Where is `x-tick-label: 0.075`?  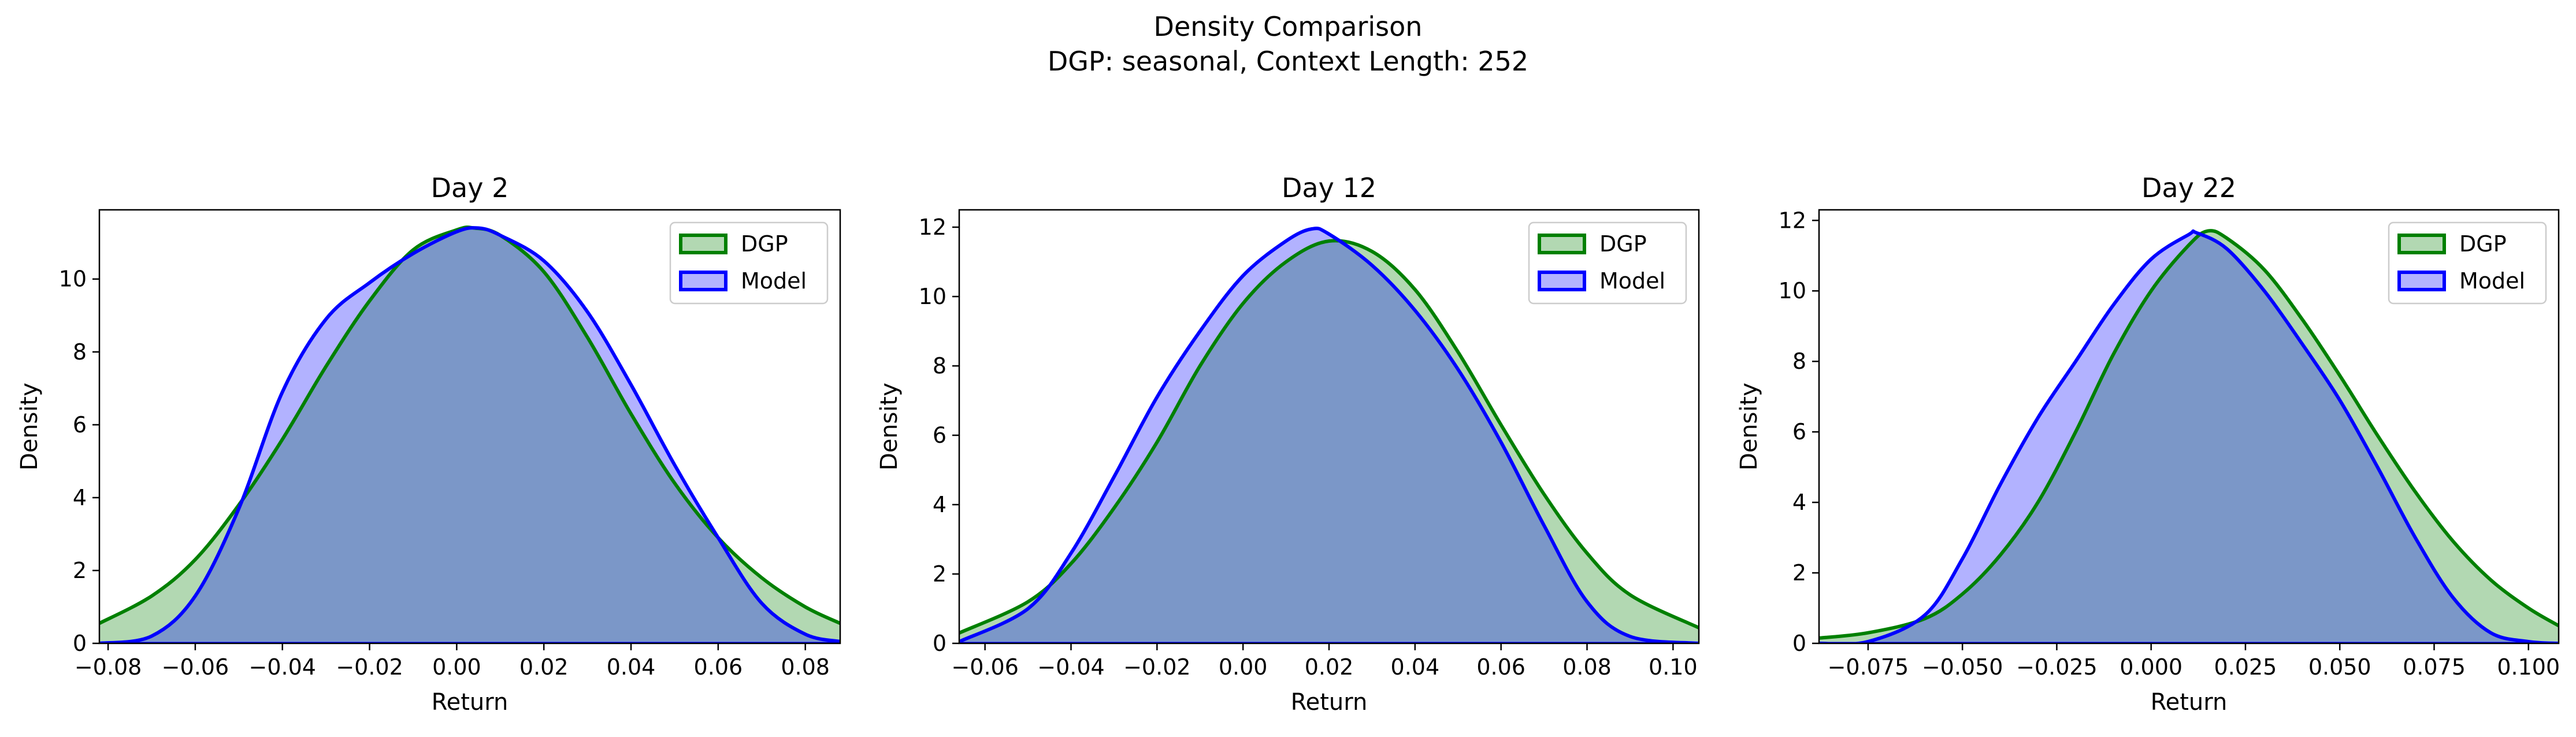 x-tick-label: 0.075 is located at coordinates (2435, 667).